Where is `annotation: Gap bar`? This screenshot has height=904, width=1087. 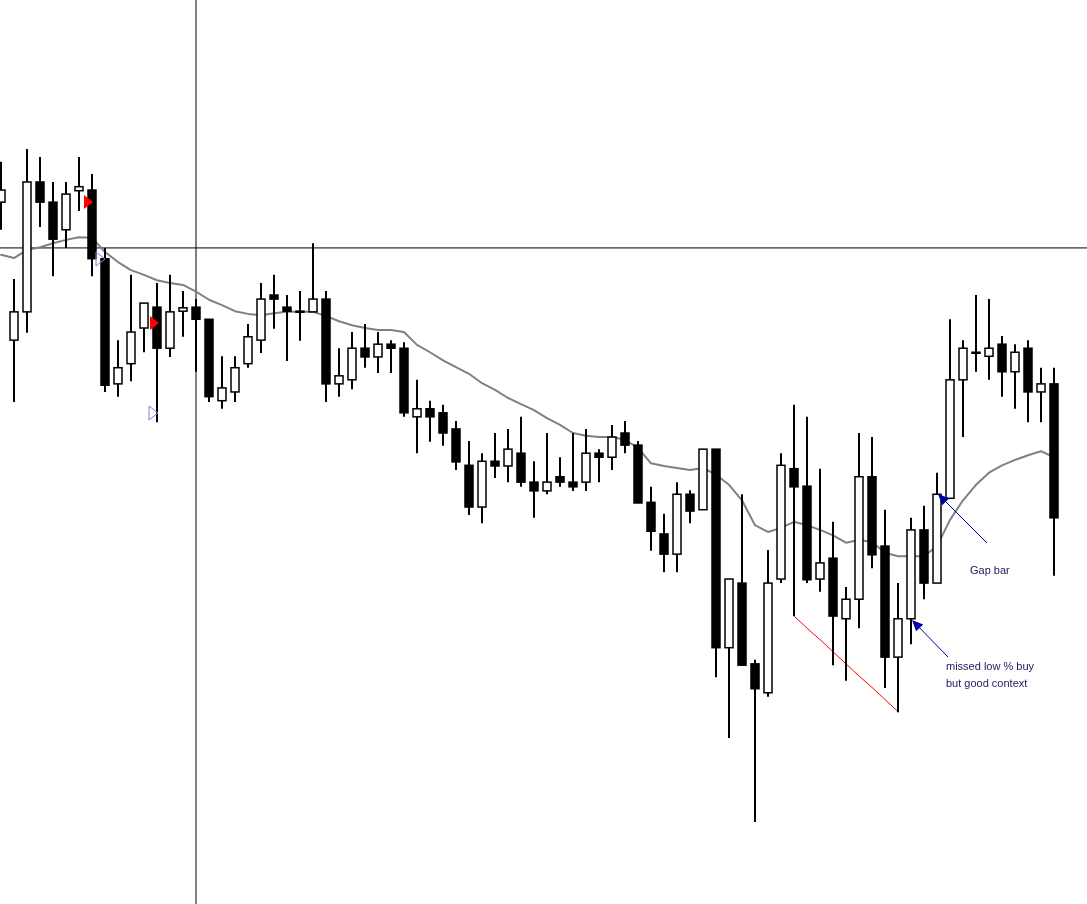
annotation: Gap bar is located at coordinates (990, 570).